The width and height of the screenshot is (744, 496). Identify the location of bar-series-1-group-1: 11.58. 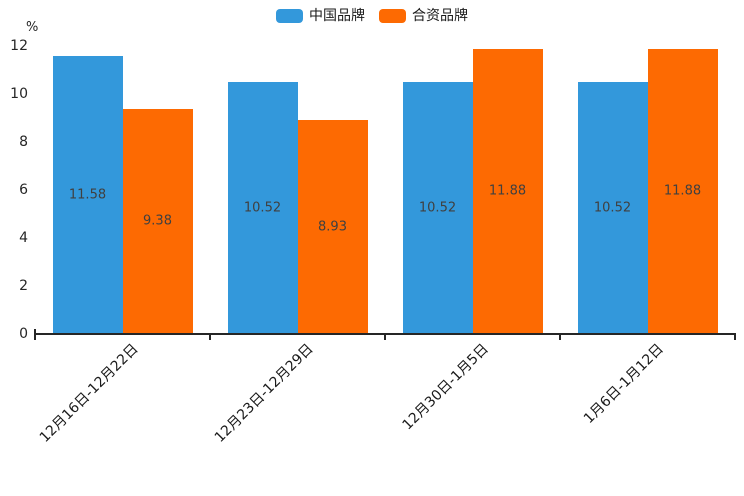
(87, 195).